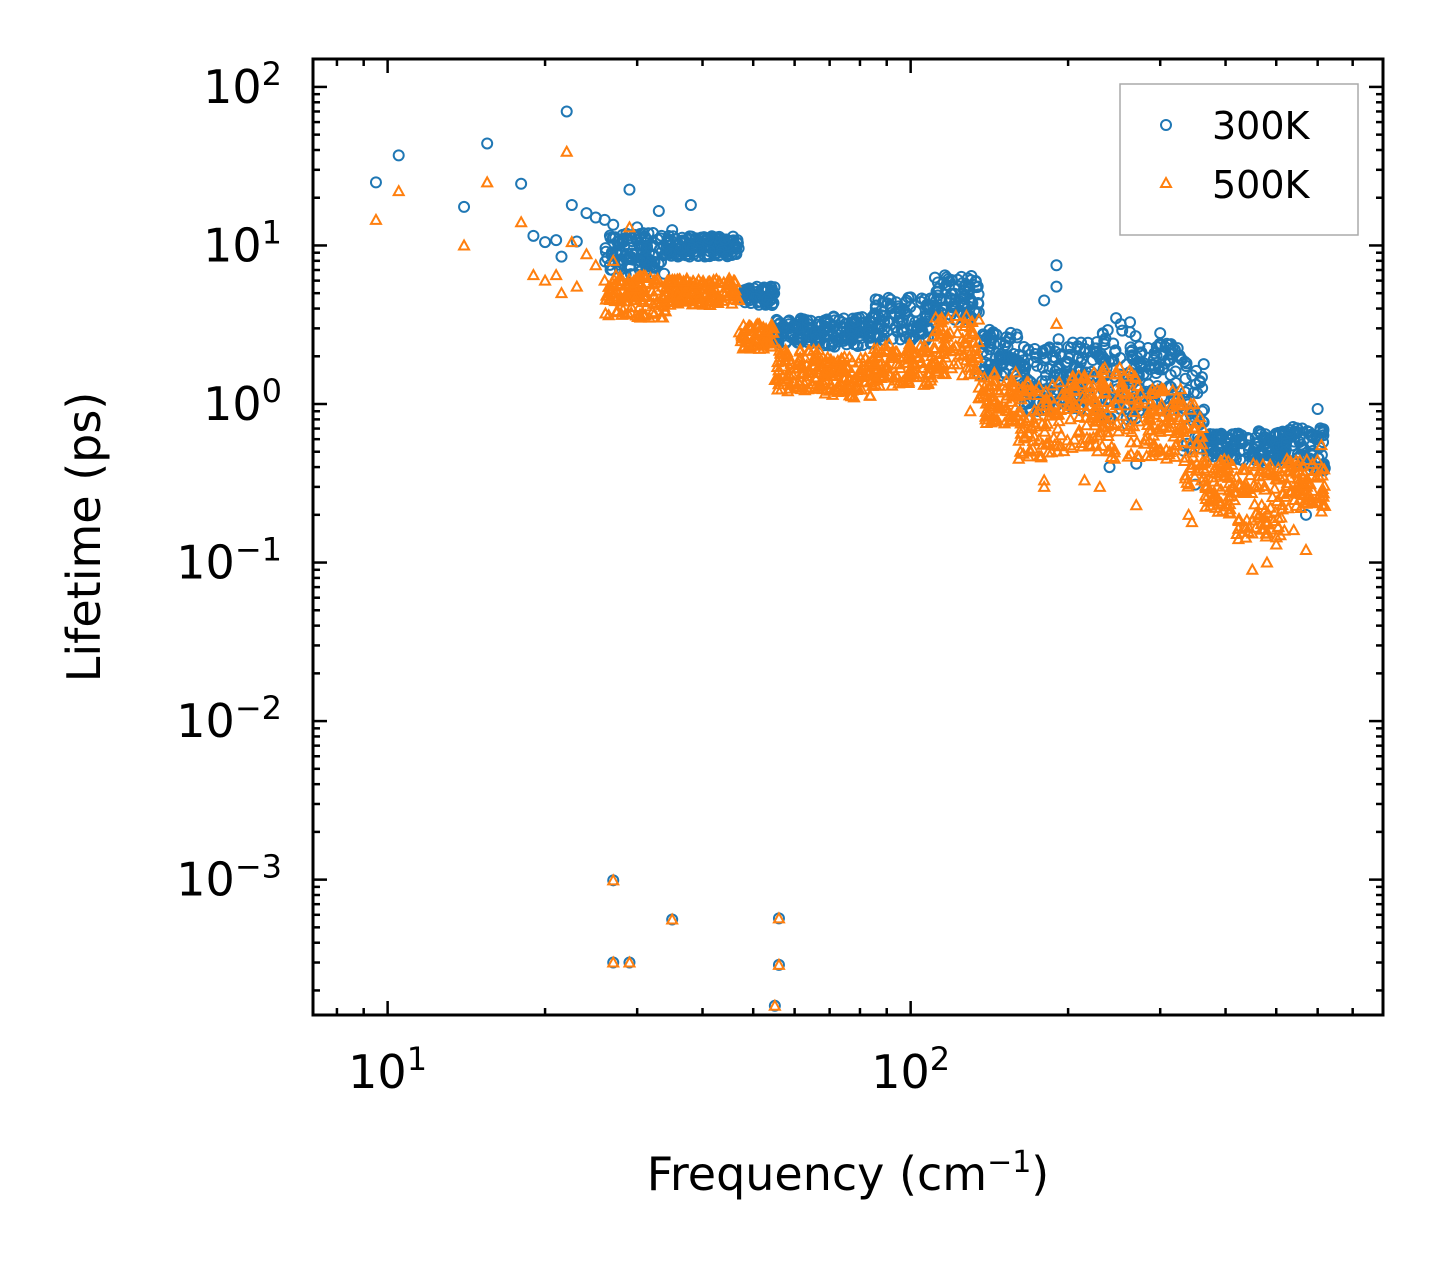 This screenshot has height=1265, width=1442. What do you see at coordinates (910, 1069) in the screenshot?
I see `x-tick-label: 102` at bounding box center [910, 1069].